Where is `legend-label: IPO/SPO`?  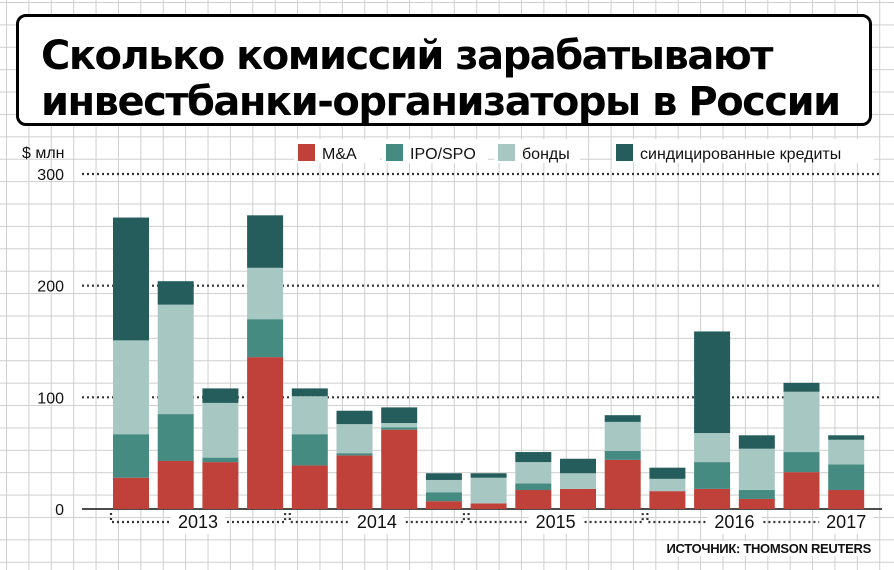
legend-label: IPO/SPO is located at coordinates (443, 154).